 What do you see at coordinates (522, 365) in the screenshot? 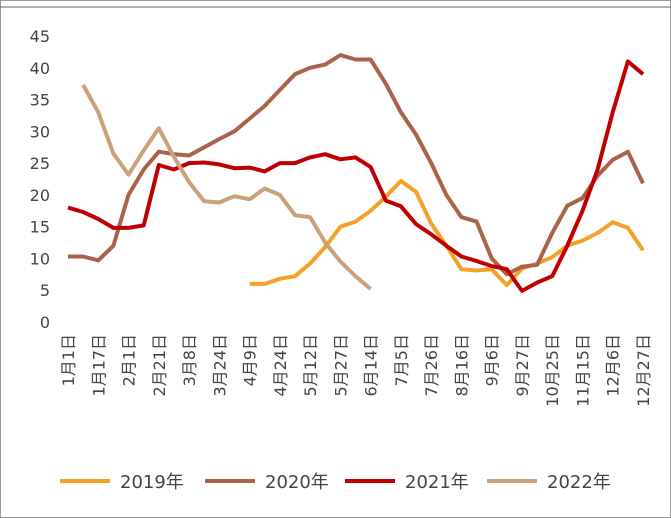
I see `x-tick-label: 9月27日` at bounding box center [522, 365].